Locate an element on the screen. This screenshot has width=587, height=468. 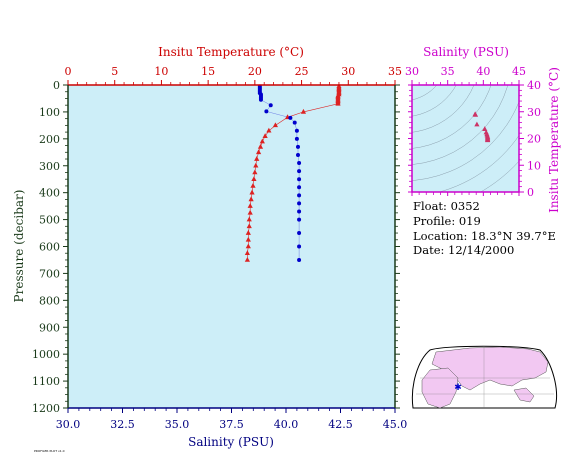
top-axis-title: Insitu Temperature (°C) is located at coordinates (231, 52).